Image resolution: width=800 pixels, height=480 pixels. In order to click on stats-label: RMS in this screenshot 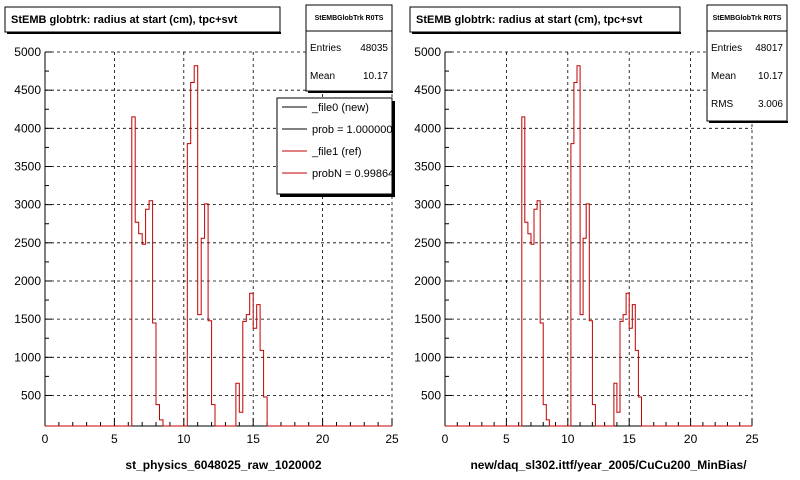, I will do `click(722, 104)`.